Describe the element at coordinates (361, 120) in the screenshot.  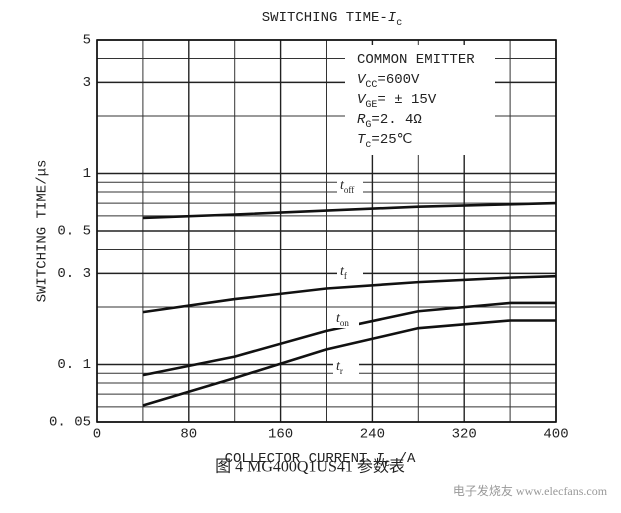
I see `text-part: R` at that location.